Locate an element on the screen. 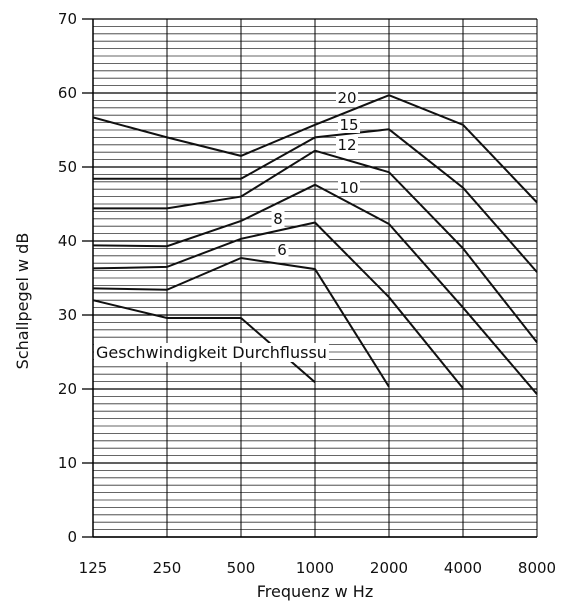 This screenshot has height=601, width=567. series-label-12: 12 is located at coordinates (346, 145).